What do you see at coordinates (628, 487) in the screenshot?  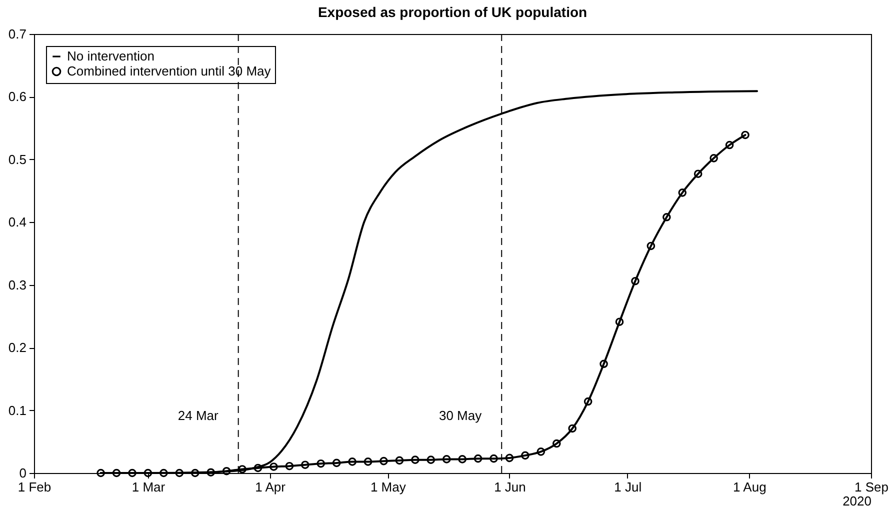 I see `x-tick-label: 1 Jul` at bounding box center [628, 487].